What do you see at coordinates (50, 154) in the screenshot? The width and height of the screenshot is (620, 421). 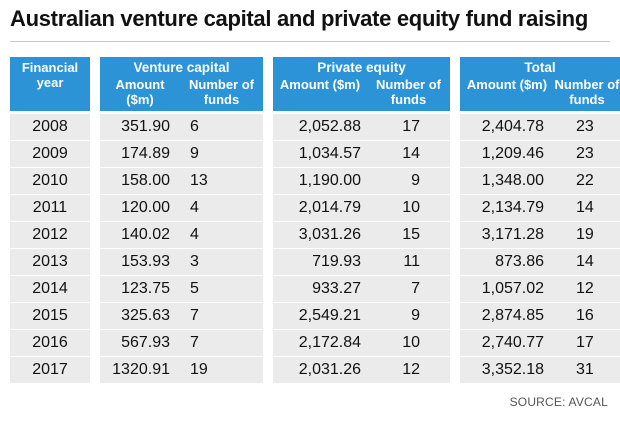 I see `cell-year: 2009` at bounding box center [50, 154].